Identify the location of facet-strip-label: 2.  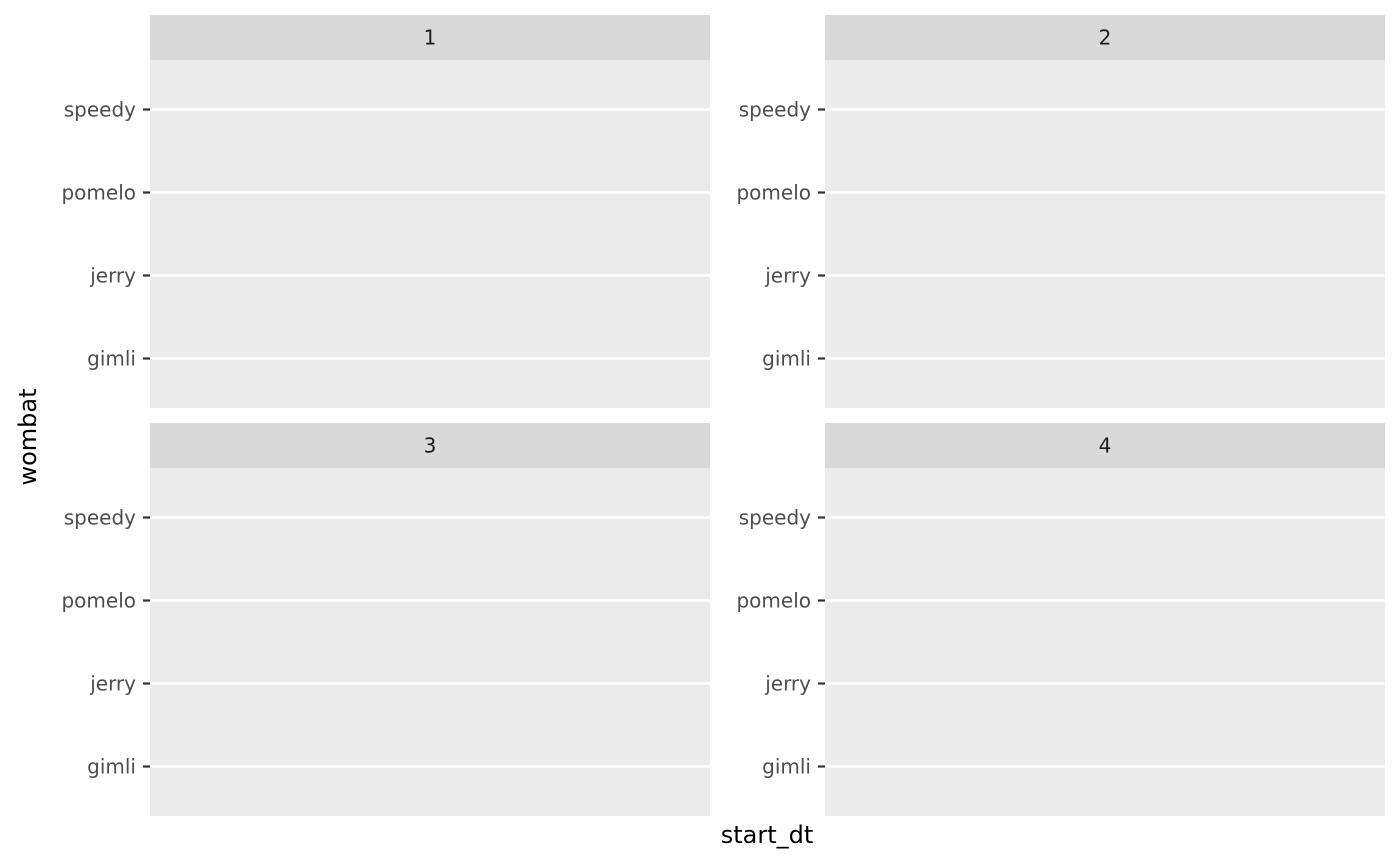
(1105, 38).